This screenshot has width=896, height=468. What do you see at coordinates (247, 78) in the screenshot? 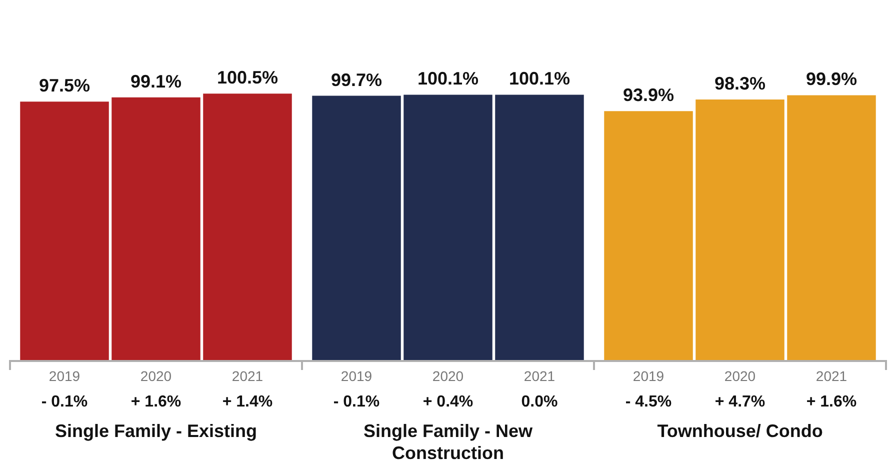
I see `data-label: 100.5%` at bounding box center [247, 78].